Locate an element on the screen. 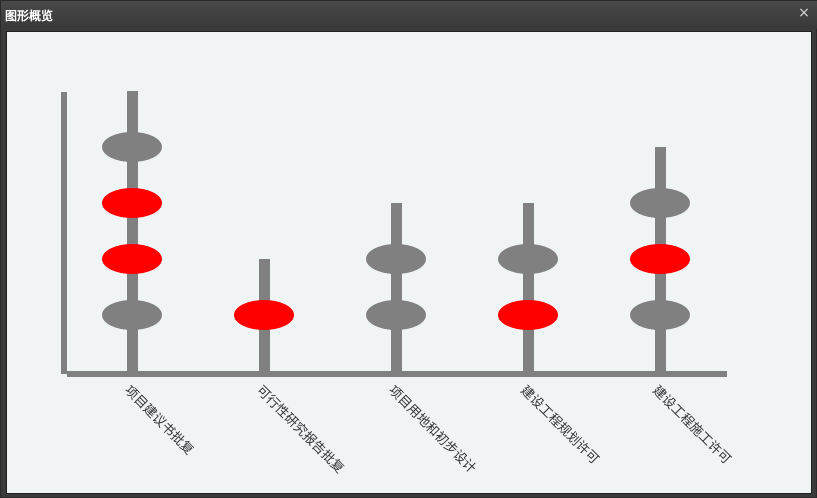 The image size is (817, 498). category-label-4: 建设工程规划许可 is located at coordinates (559, 425).